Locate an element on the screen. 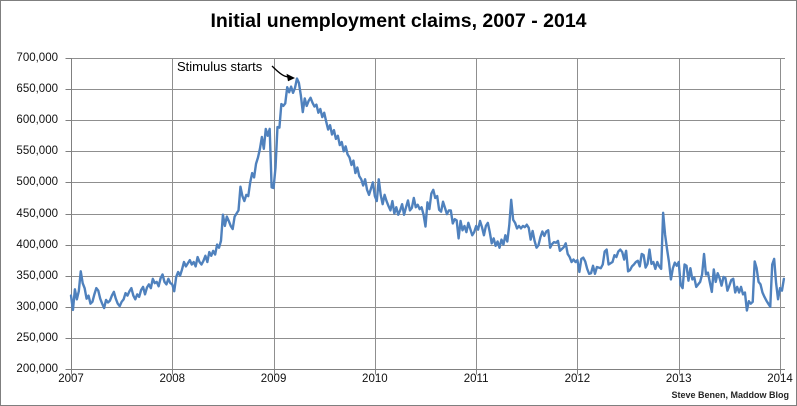  x-tick-label: 2008 is located at coordinates (172, 379).